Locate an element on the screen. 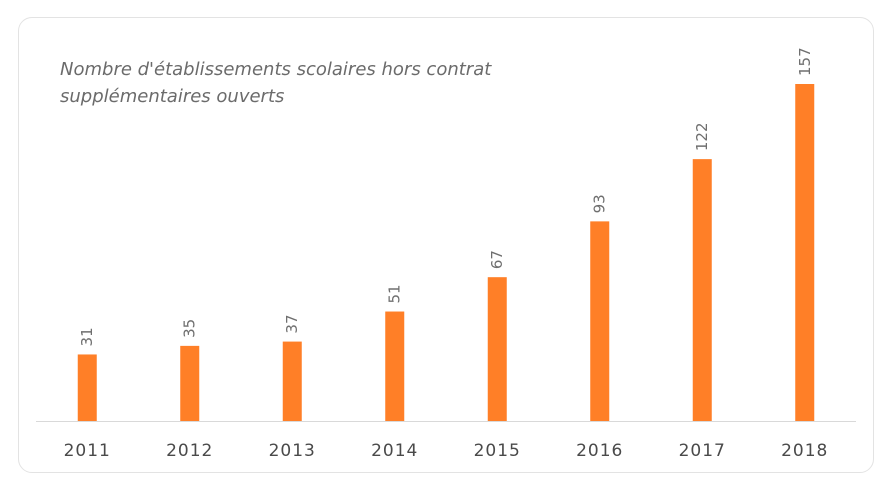  data-label-2012: 35 is located at coordinates (190, 328).